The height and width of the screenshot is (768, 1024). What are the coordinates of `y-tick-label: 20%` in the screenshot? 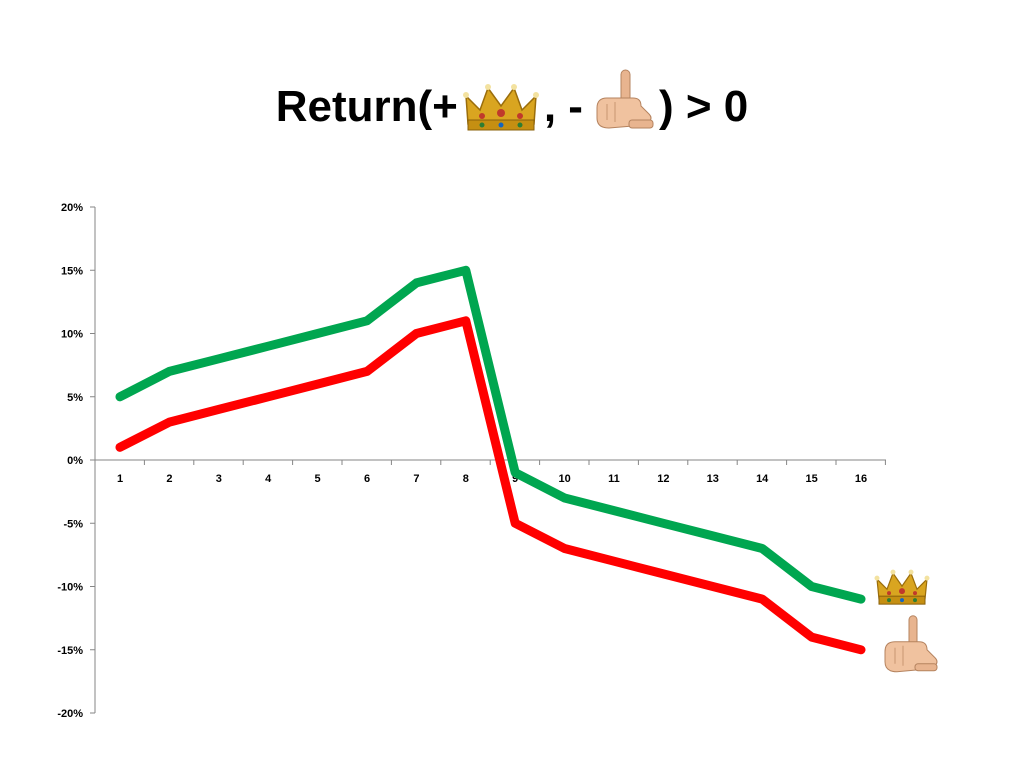 It's located at (72, 208).